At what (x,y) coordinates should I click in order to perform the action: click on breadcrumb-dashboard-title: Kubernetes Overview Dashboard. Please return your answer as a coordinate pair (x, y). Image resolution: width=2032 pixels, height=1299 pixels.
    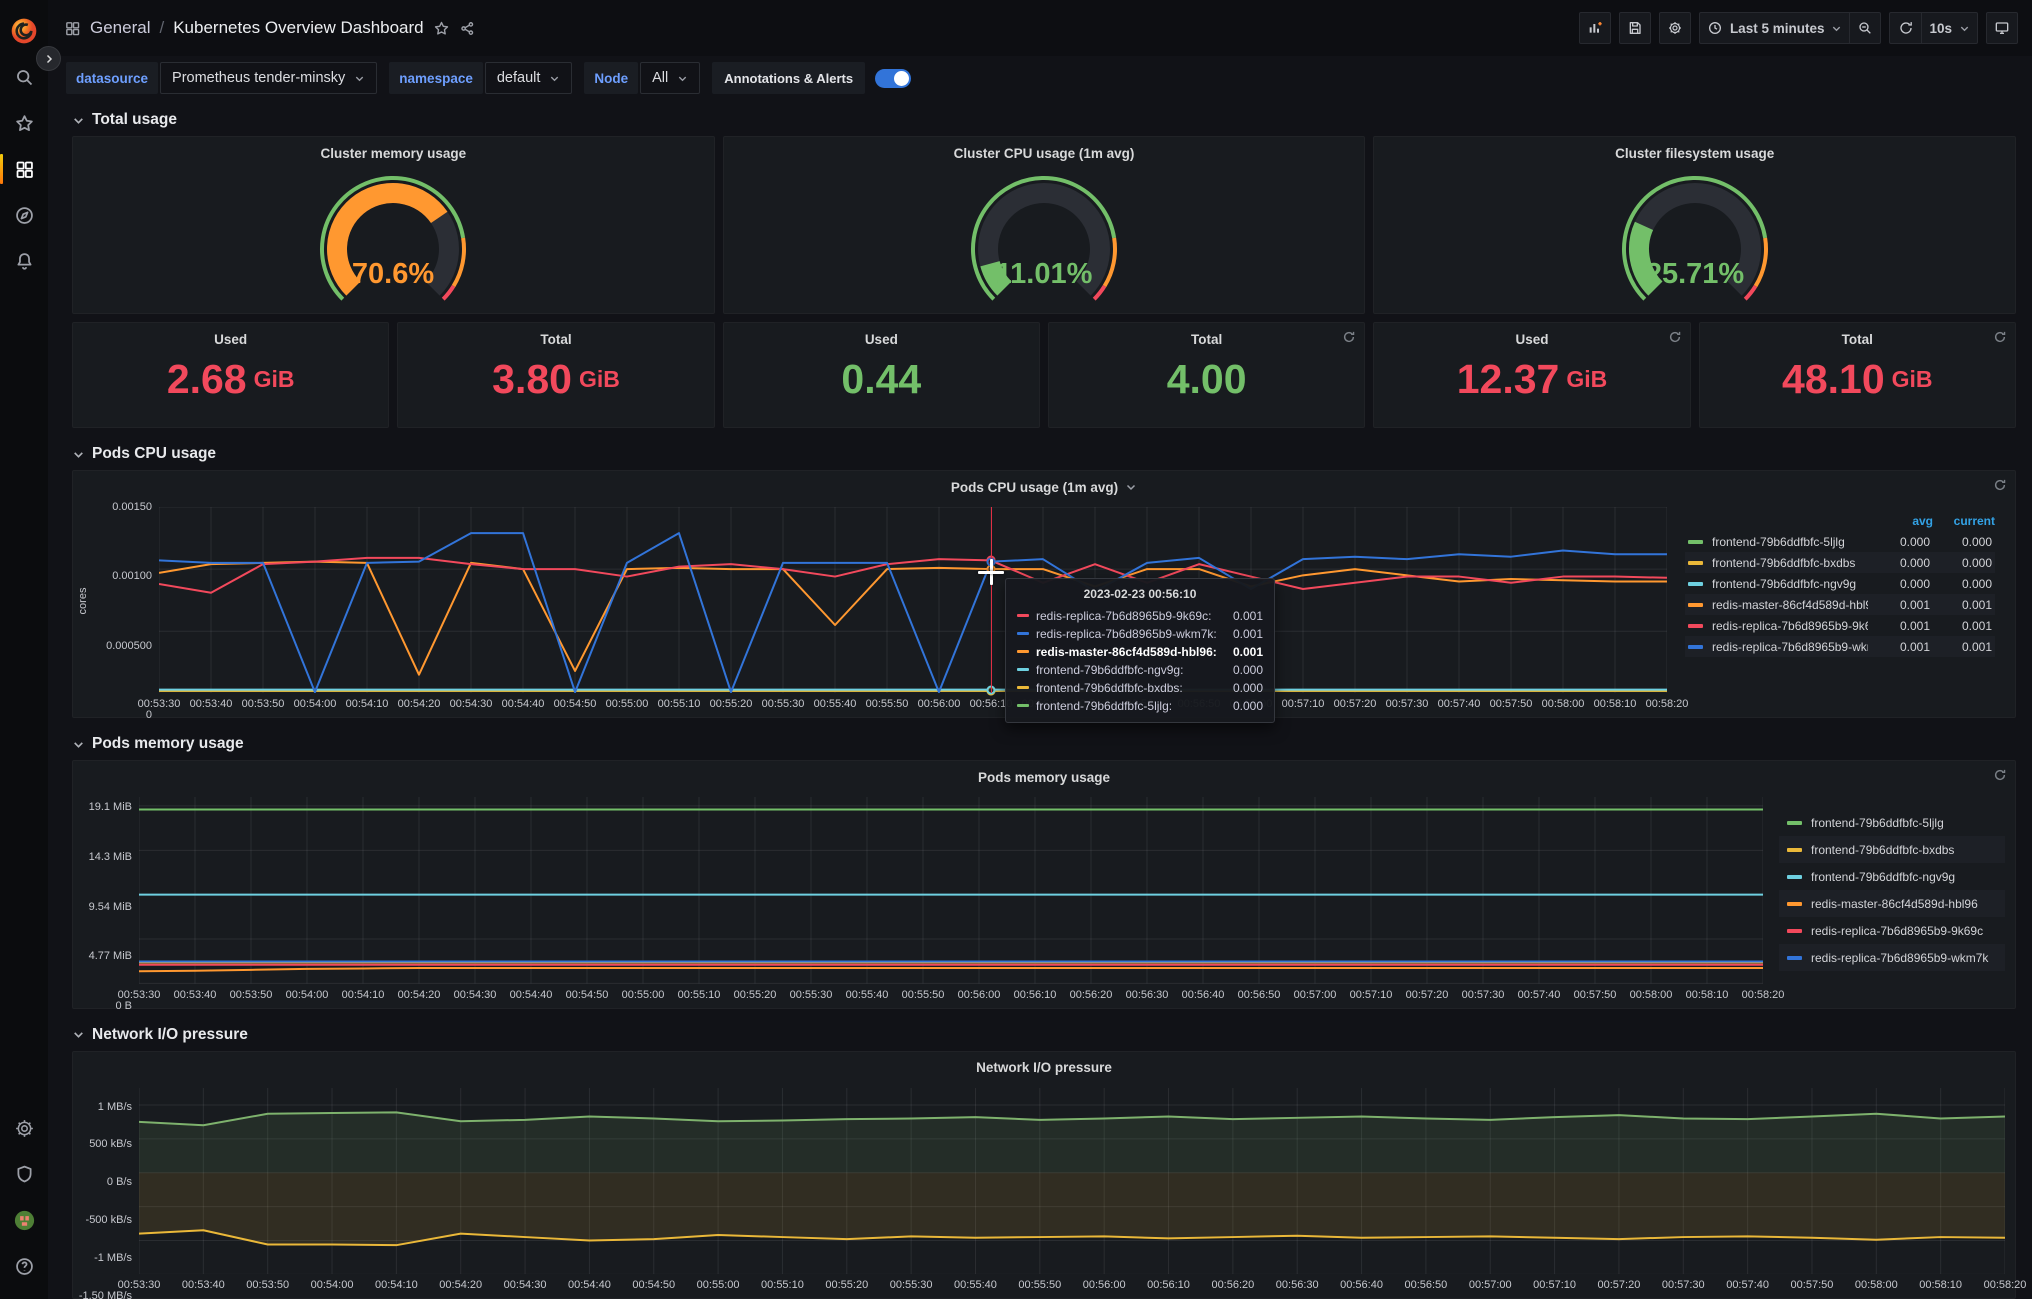
    Looking at the image, I should click on (298, 27).